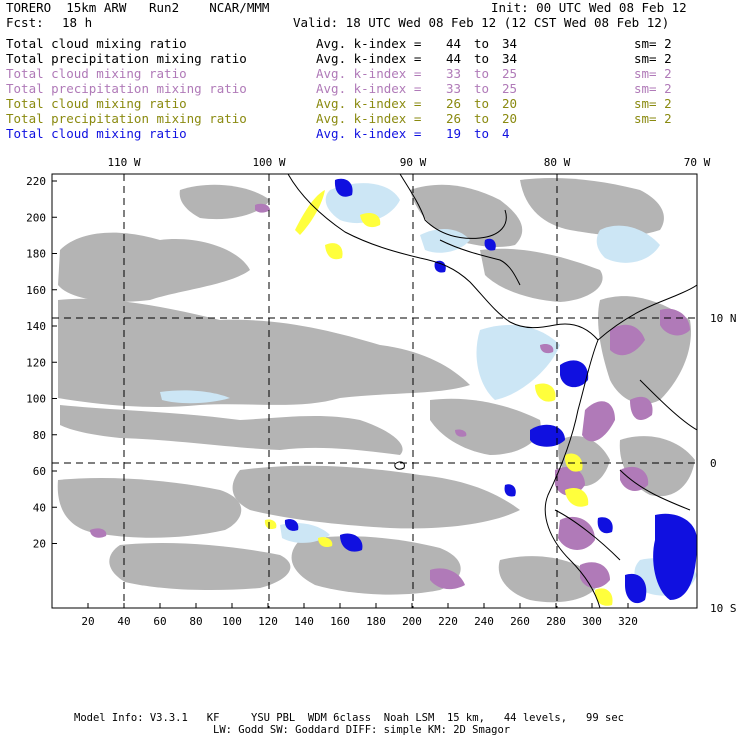 This screenshot has width=740, height=740. I want to click on forecast-hour: 18 h, so click(77, 22).